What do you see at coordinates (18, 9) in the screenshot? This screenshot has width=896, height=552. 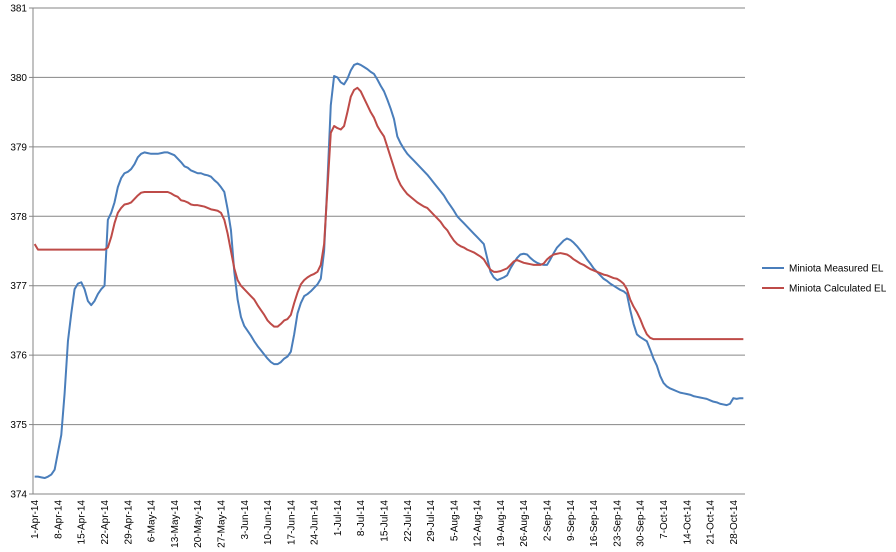 I see `y-tick-label: 381` at bounding box center [18, 9].